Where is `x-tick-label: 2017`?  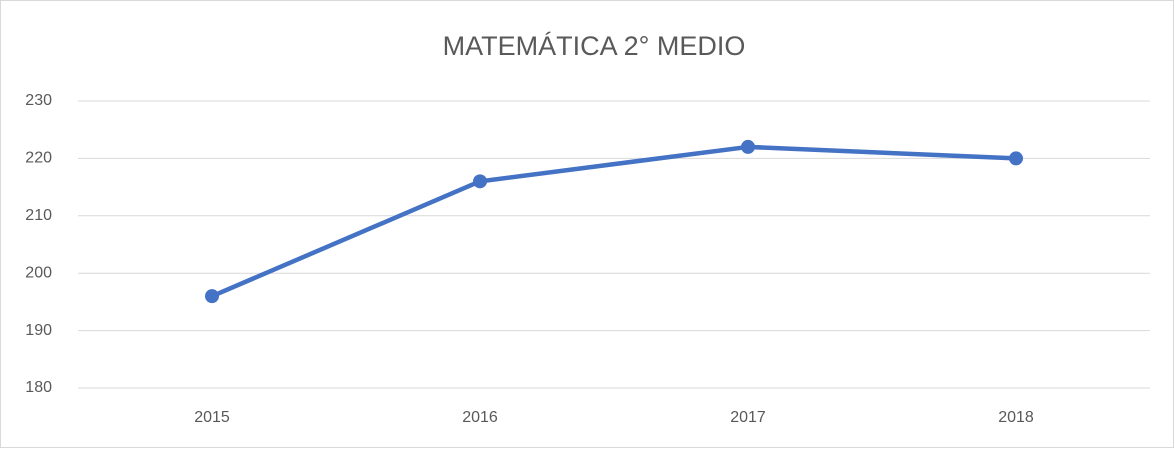 x-tick-label: 2017 is located at coordinates (748, 417).